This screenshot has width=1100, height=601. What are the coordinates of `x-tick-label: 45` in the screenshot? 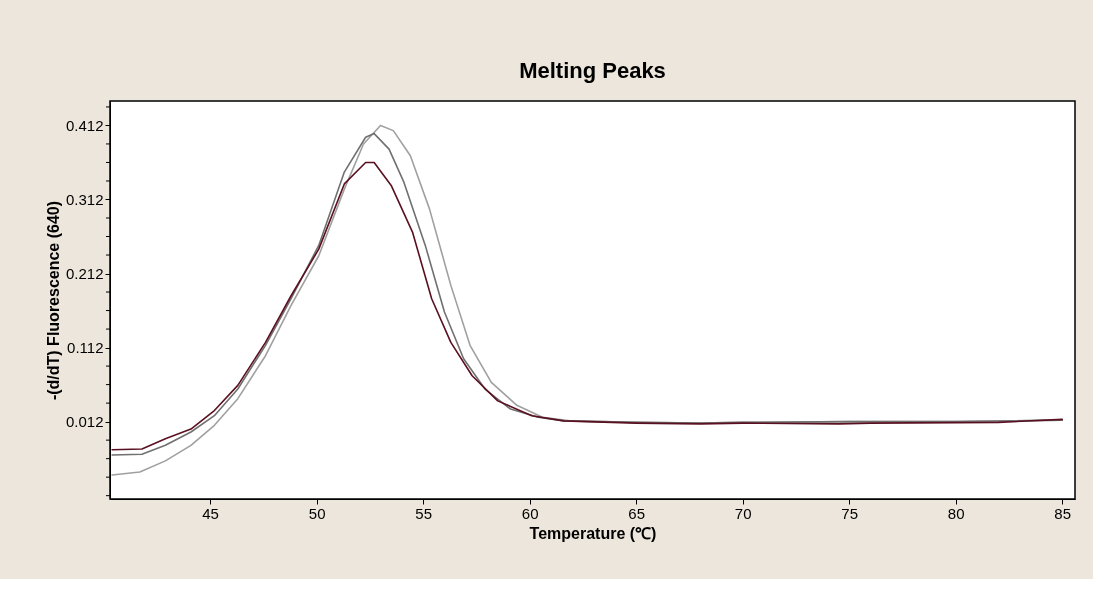 It's located at (210, 513).